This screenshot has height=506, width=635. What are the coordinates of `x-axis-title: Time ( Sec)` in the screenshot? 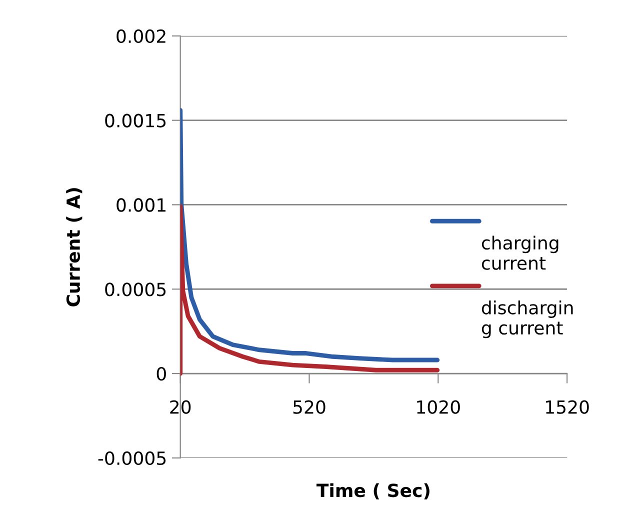 It's located at (373, 491).